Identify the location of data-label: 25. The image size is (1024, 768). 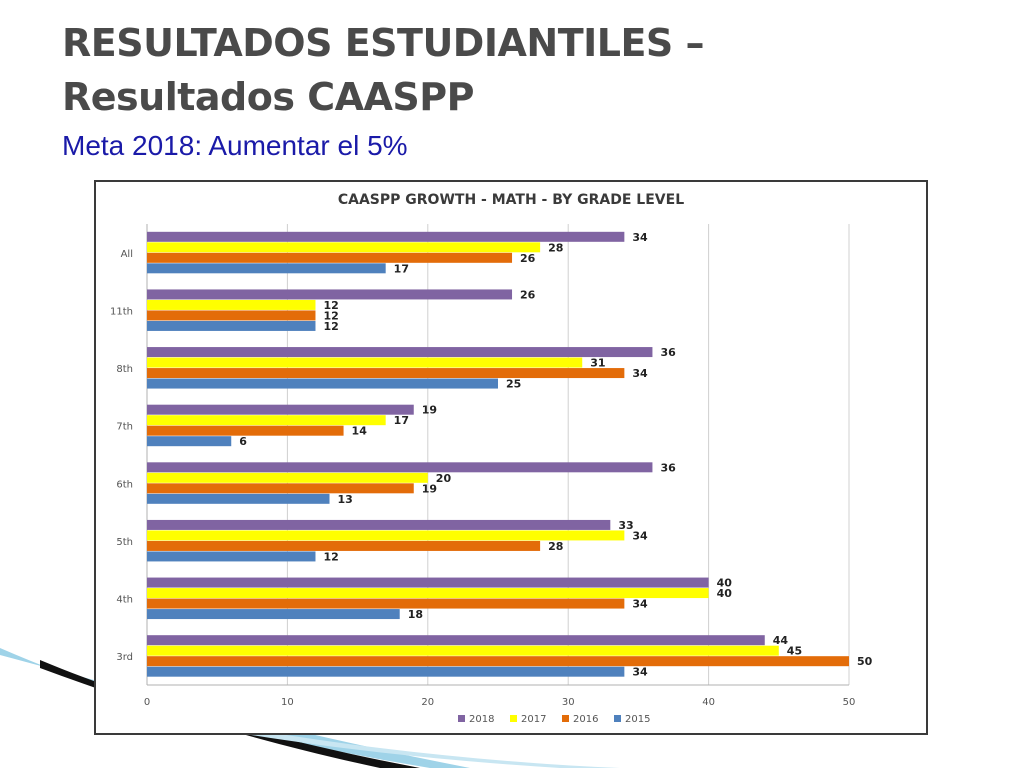
(513, 384).